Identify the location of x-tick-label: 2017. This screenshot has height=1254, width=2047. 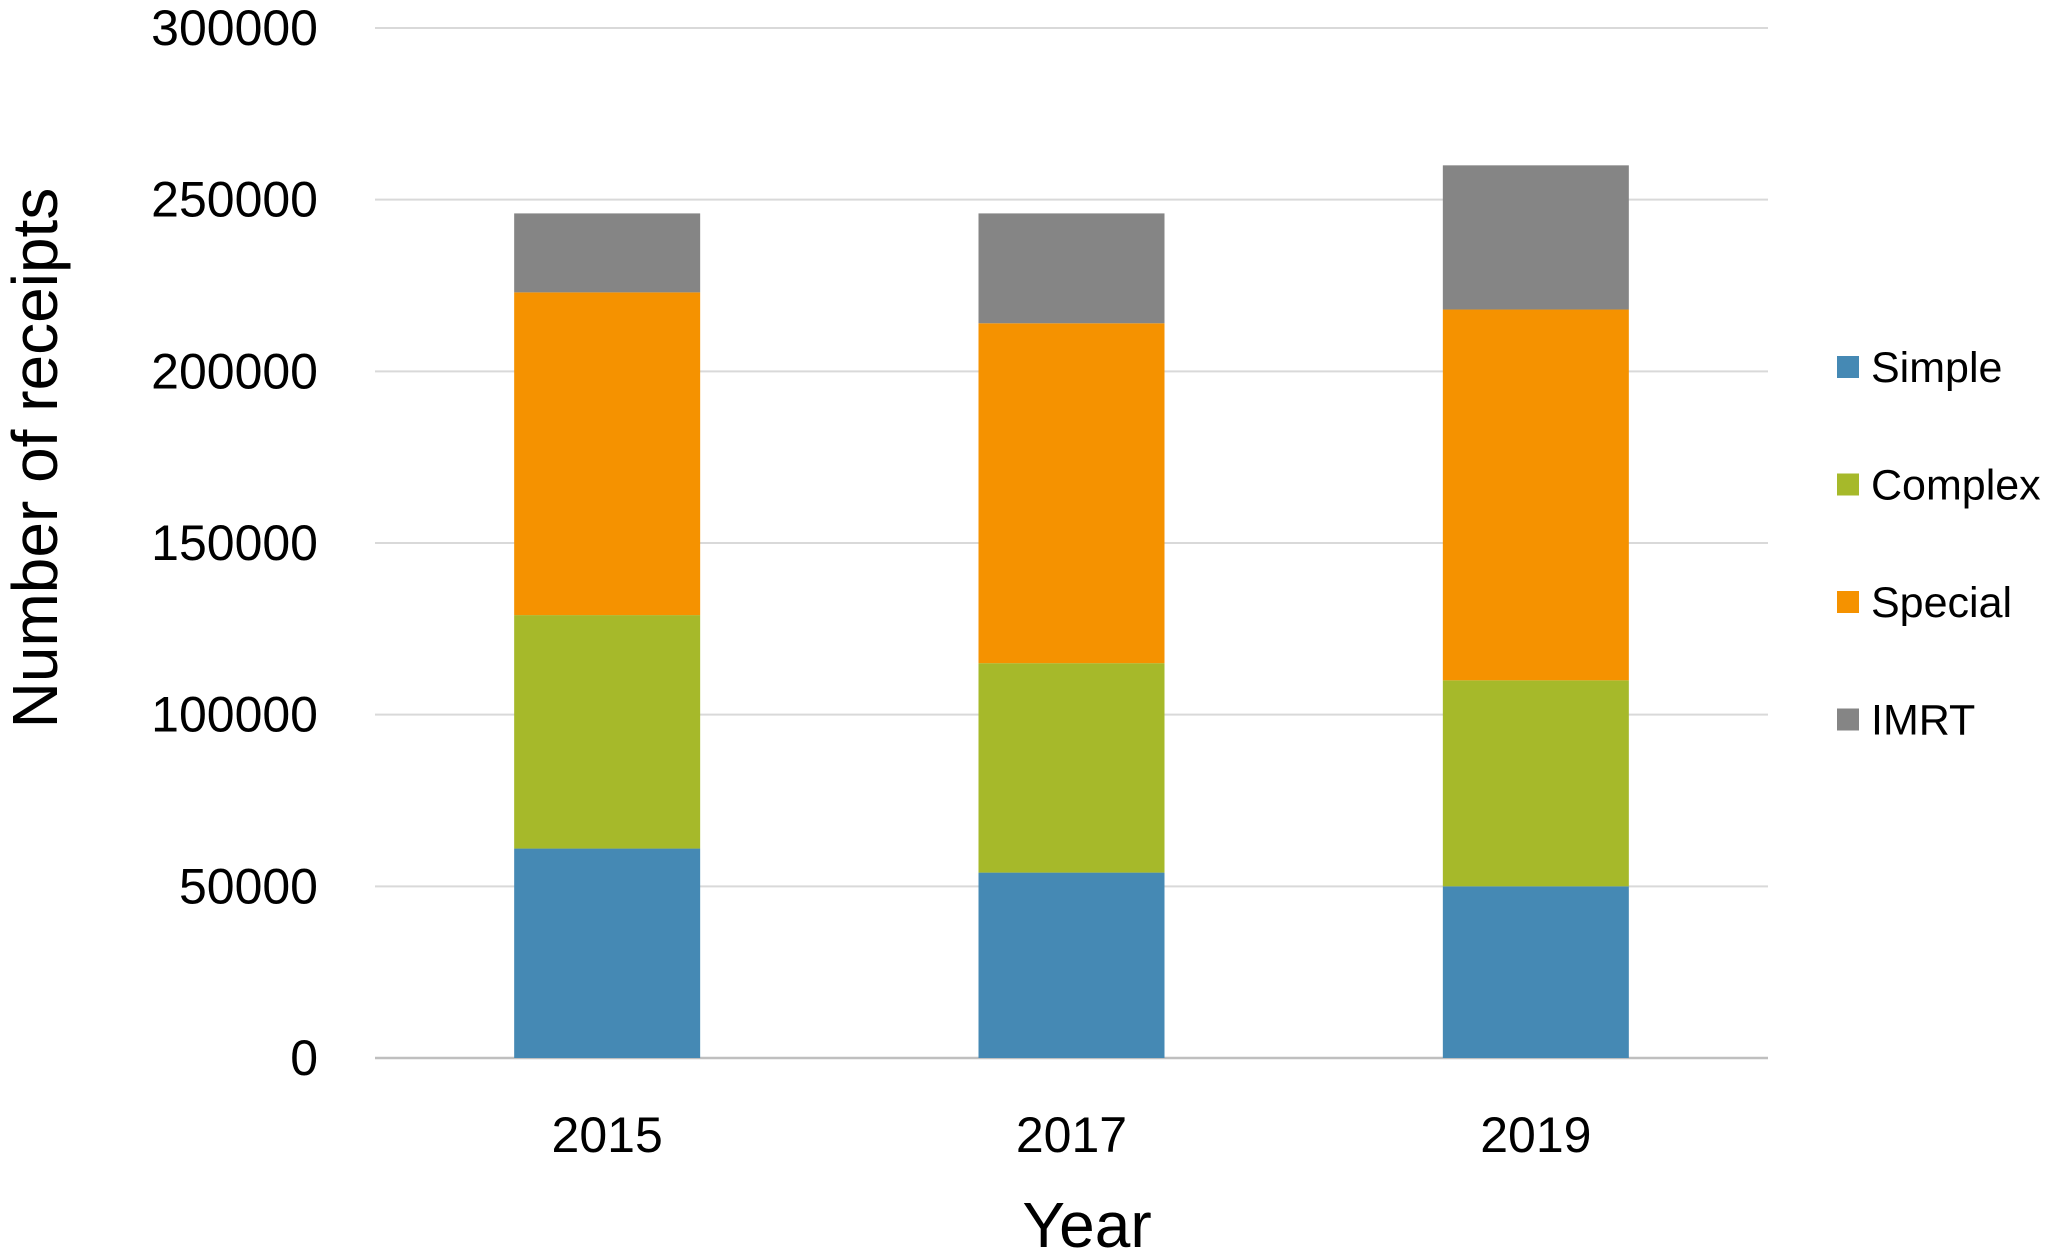
(1071, 1135).